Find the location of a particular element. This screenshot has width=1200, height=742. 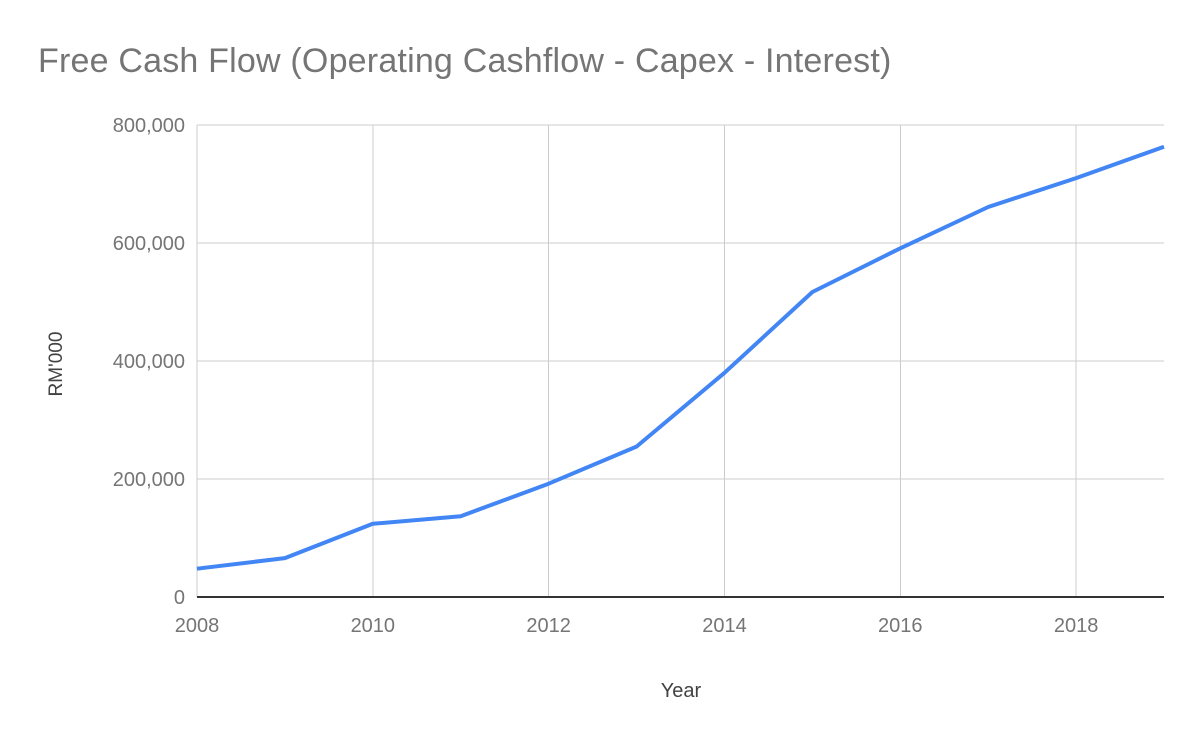

x-tick-label: 2012 is located at coordinates (548, 626).